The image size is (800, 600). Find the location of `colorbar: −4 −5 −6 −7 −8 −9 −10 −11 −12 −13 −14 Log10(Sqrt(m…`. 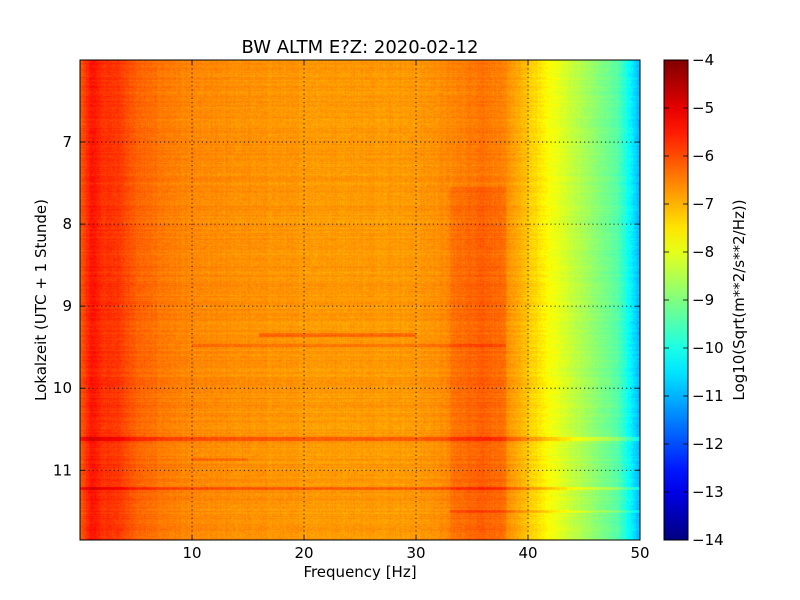

colorbar: −4 −5 −6 −7 −8 −9 −10 −11 −12 −13 −14 Log10(Sqrt(m… is located at coordinates (705, 300).